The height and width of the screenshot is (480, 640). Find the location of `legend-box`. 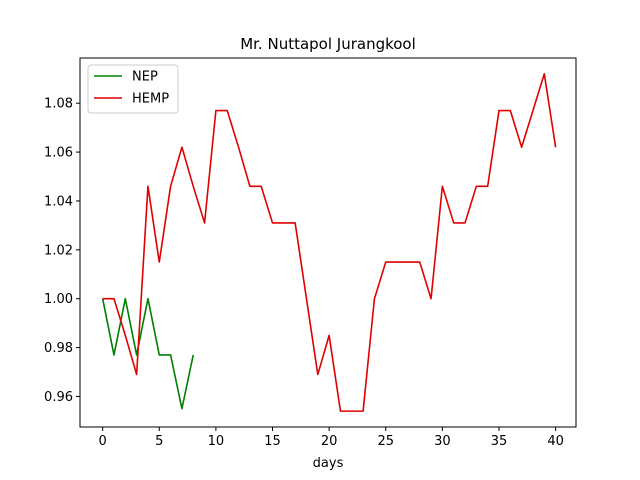

legend-box is located at coordinates (133, 89).